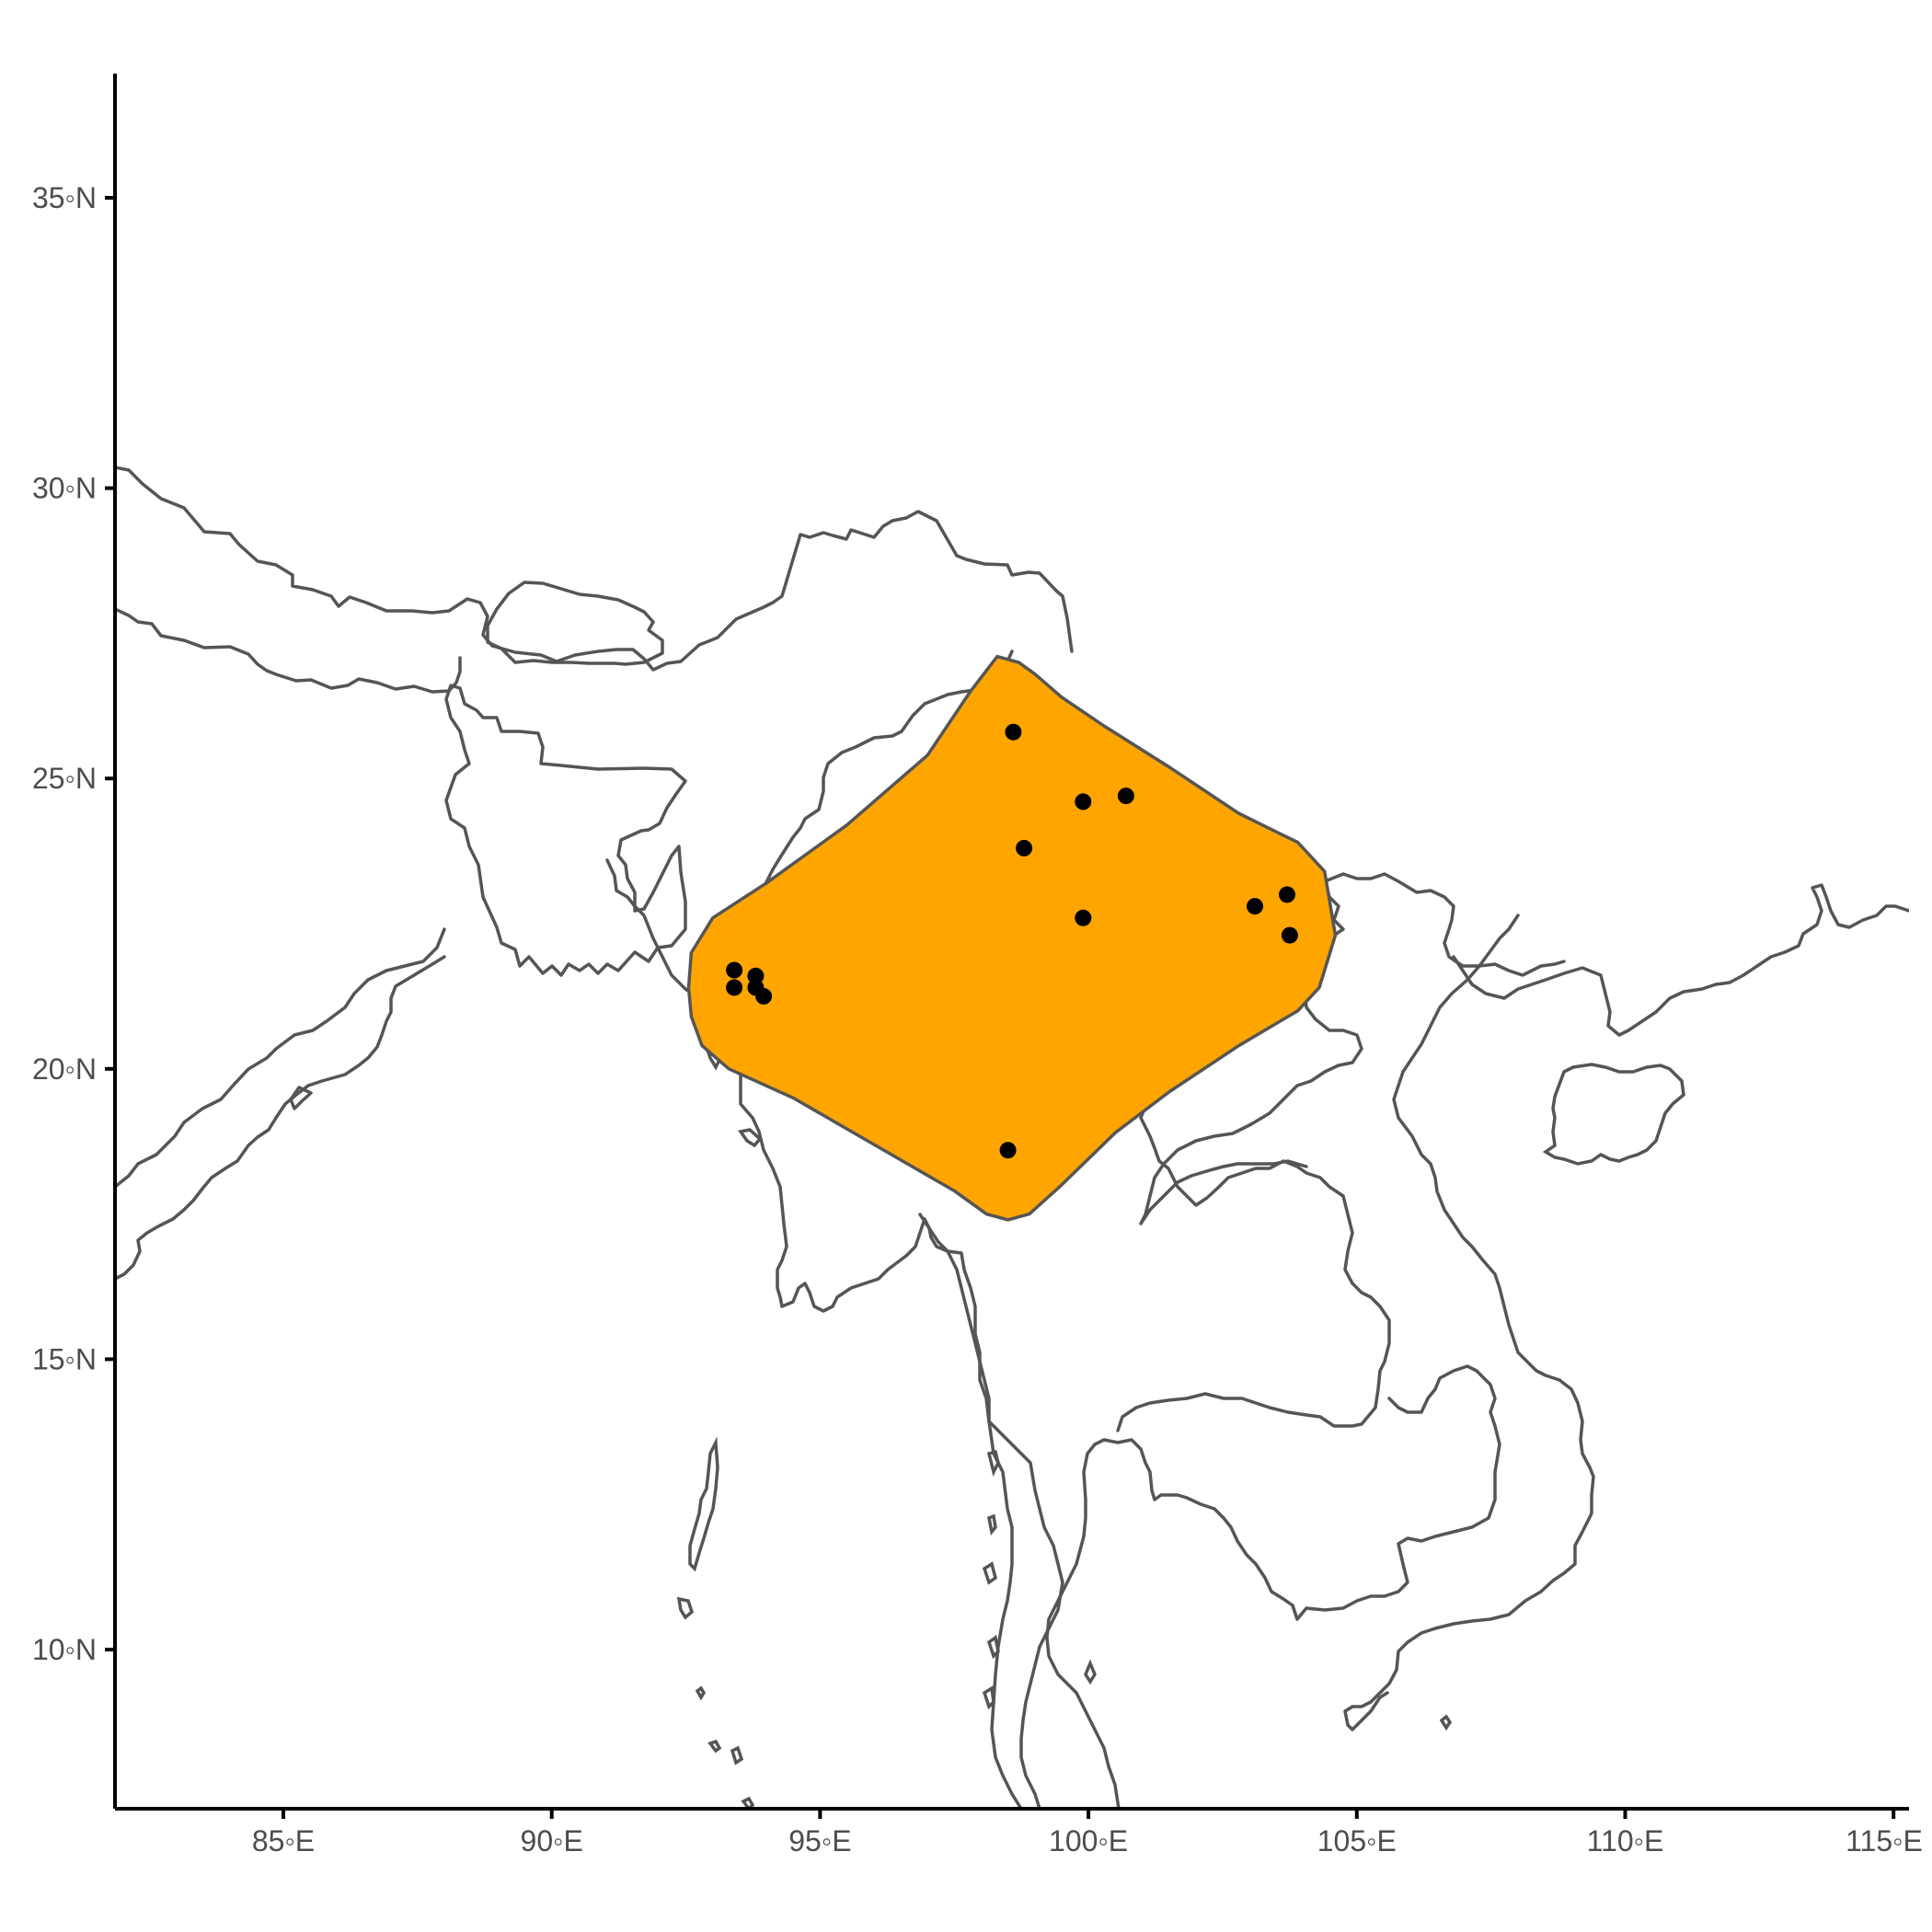 The height and width of the screenshot is (1932, 1932). What do you see at coordinates (594, 569) in the screenshot?
I see `tibet-nepal-border` at bounding box center [594, 569].